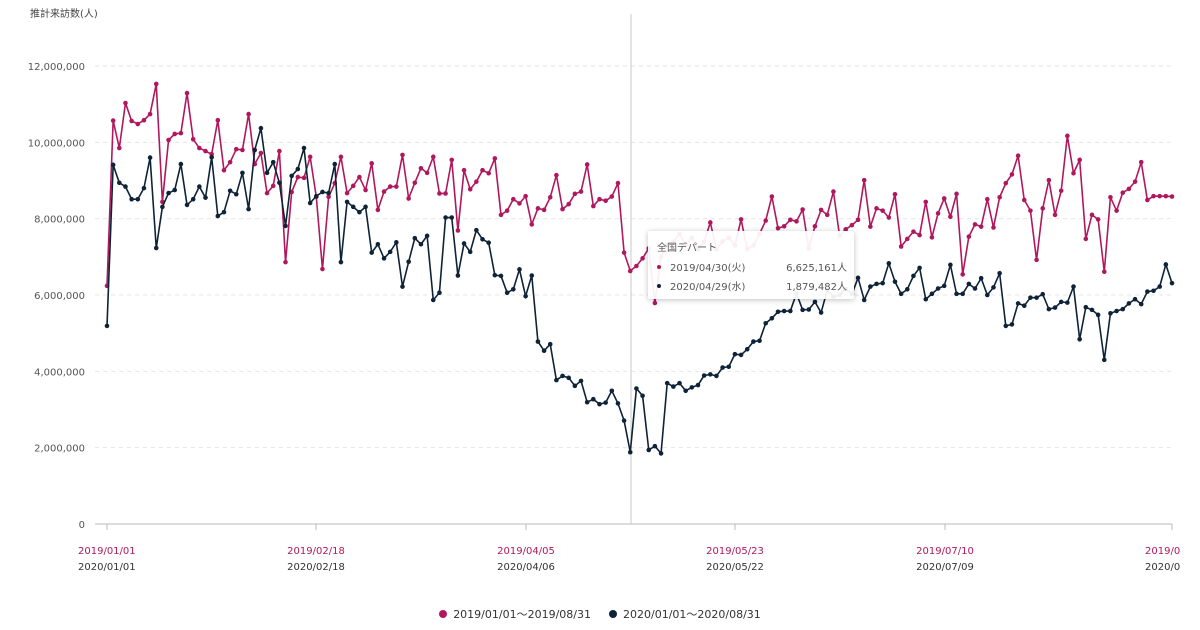 This screenshot has height=630, width=1200. What do you see at coordinates (1162, 551) in the screenshot?
I see `x-tick-label-2019: 2019/0` at bounding box center [1162, 551].